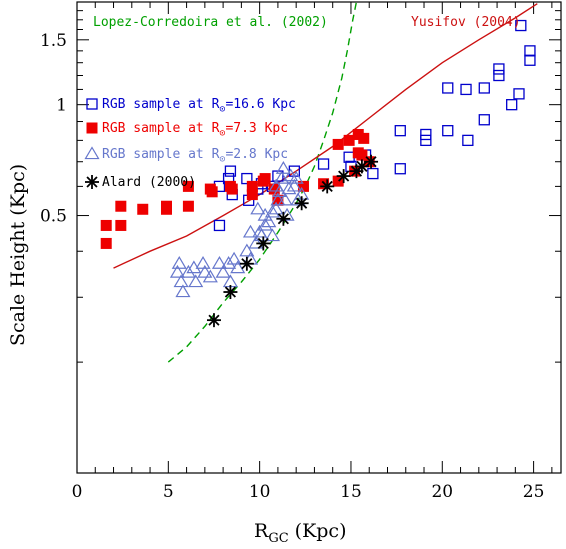 Image resolution: width=566 pixels, height=549 pixels. I want to click on legend-label: RGB sample at R⊙=16.6 Kpc, so click(199, 106).